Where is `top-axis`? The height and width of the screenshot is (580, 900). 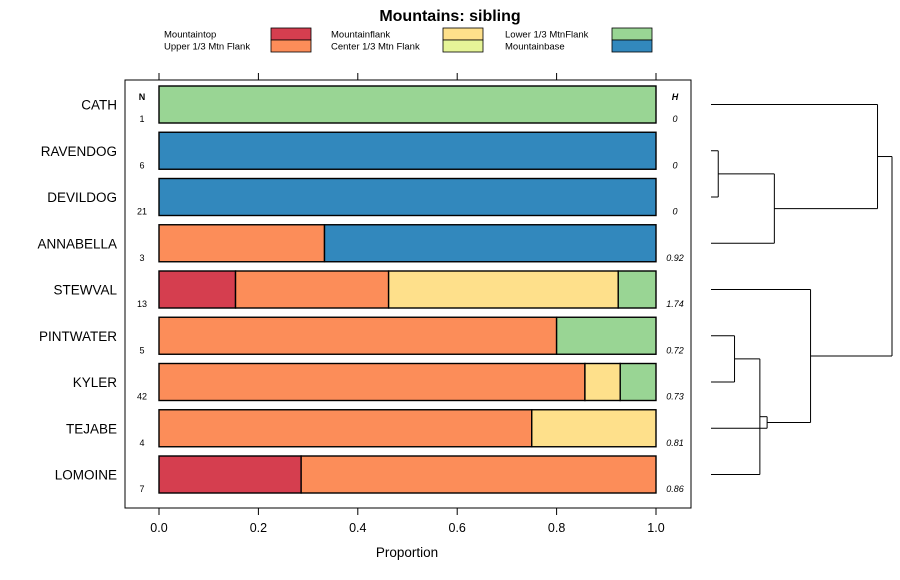
top-axis is located at coordinates (407, 76).